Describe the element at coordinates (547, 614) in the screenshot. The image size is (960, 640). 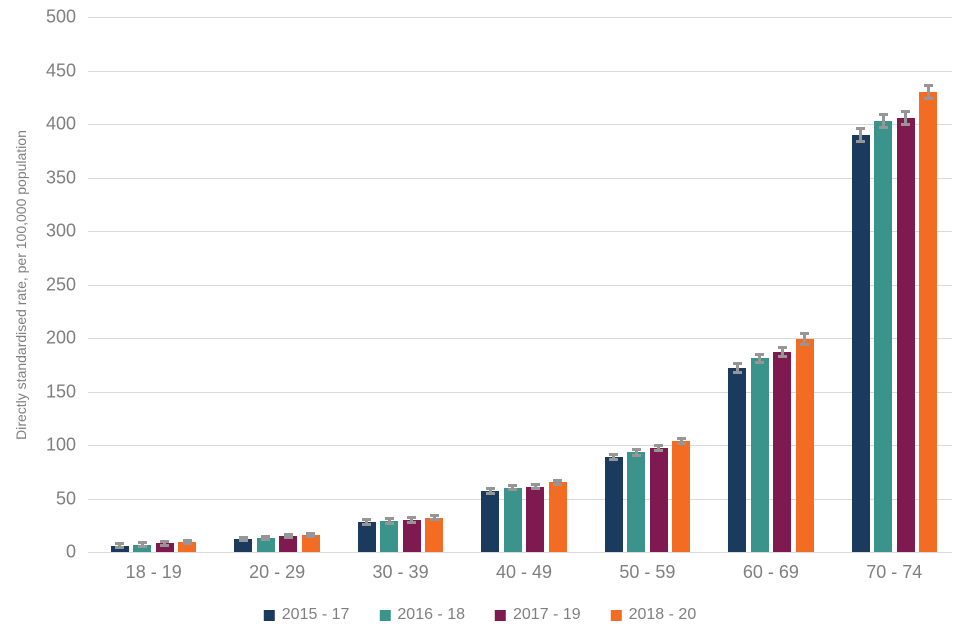
I see `legend-label: 2017 - 19` at that location.